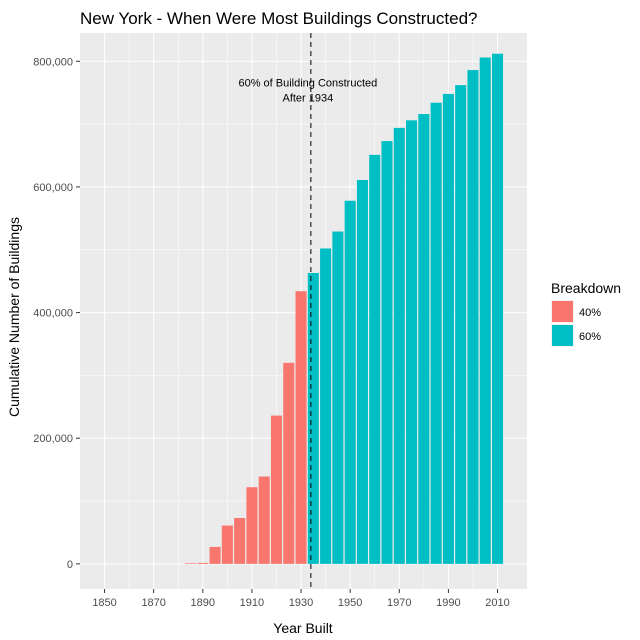 Image resolution: width=640 pixels, height=640 pixels. Describe the element at coordinates (562, 311) in the screenshot. I see `legend-swatch-40%` at that location.